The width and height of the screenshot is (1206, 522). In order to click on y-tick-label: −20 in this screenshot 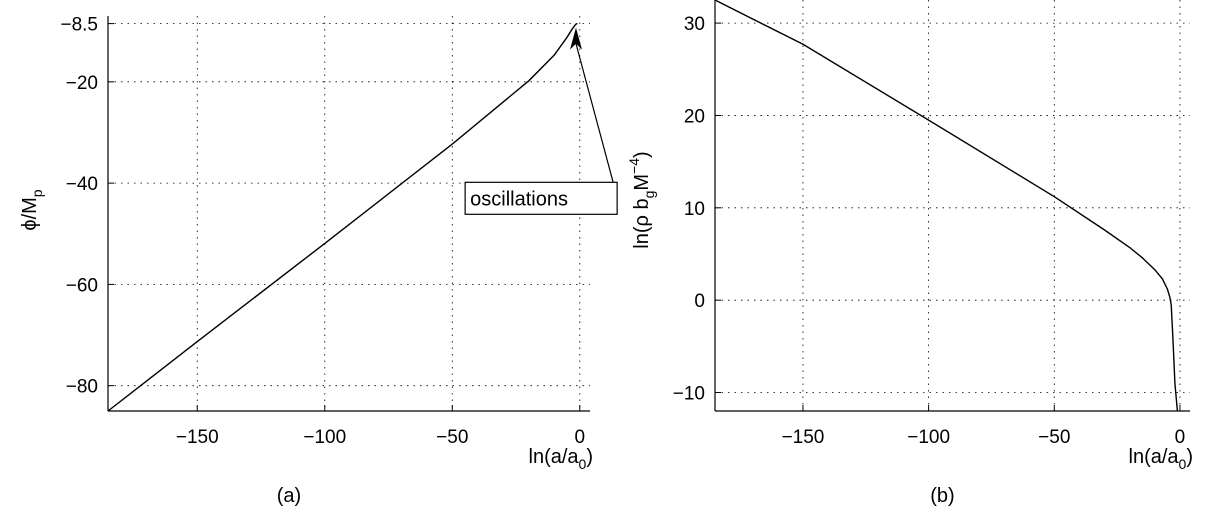, I will do `click(82, 83)`.